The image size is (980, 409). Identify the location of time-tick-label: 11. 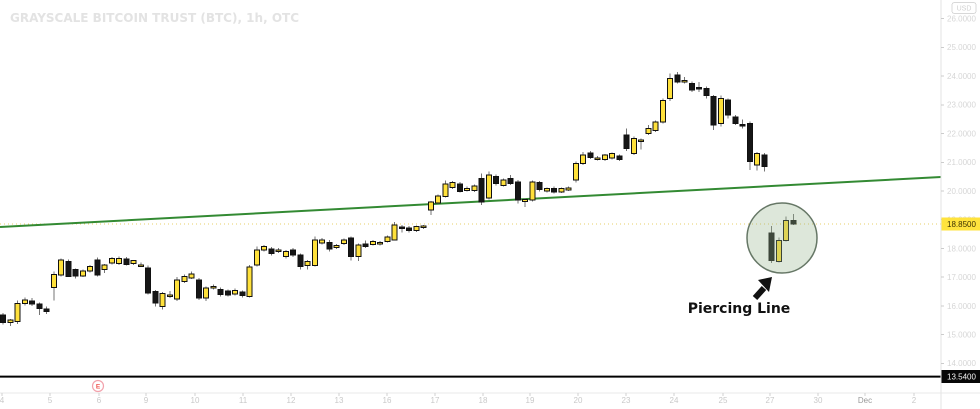
(243, 400).